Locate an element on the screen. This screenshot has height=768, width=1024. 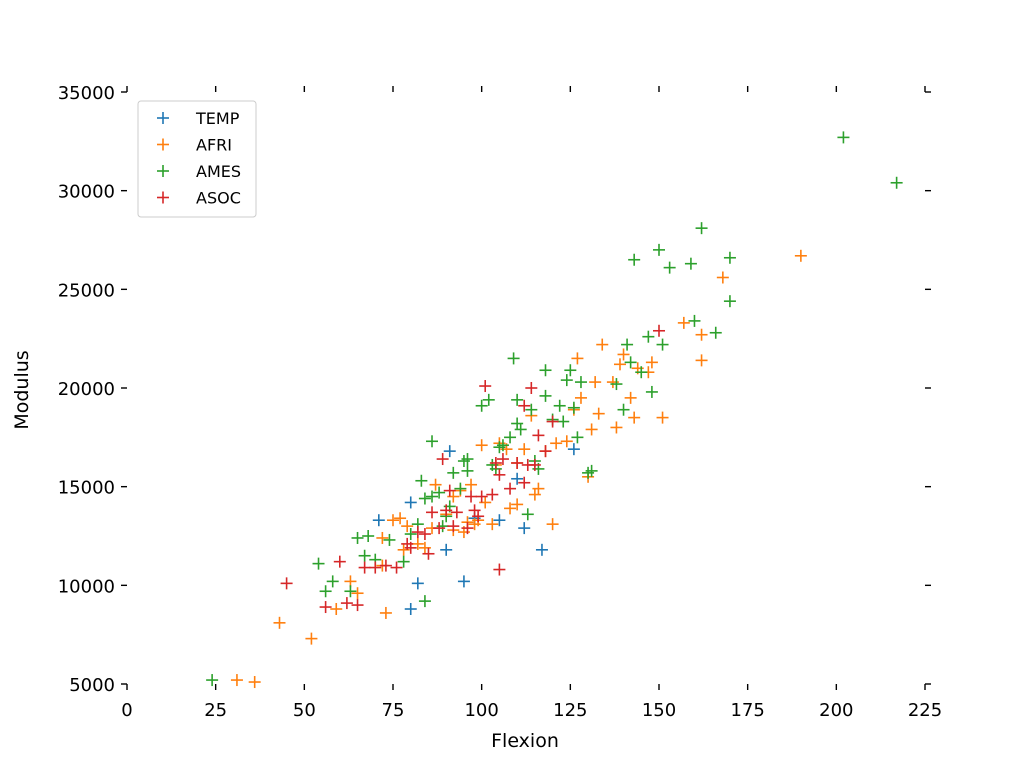
y-tick-label: 30000 is located at coordinates (86, 192).